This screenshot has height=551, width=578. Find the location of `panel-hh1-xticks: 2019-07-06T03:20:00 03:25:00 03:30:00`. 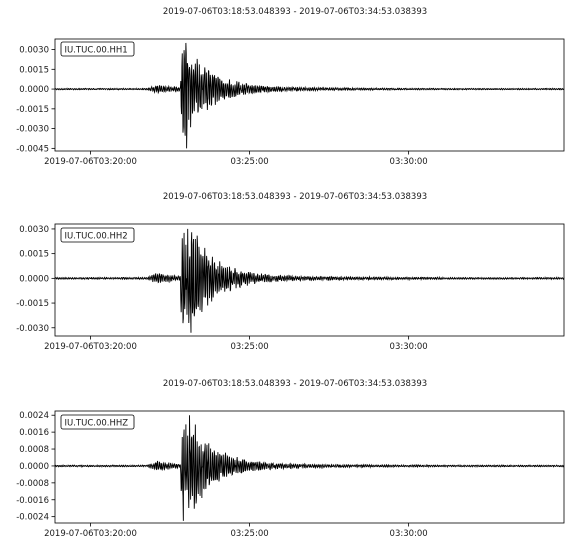

panel-hh1-xticks: 2019-07-06T03:20:00 03:25:00 03:30:00 is located at coordinates (236, 159).